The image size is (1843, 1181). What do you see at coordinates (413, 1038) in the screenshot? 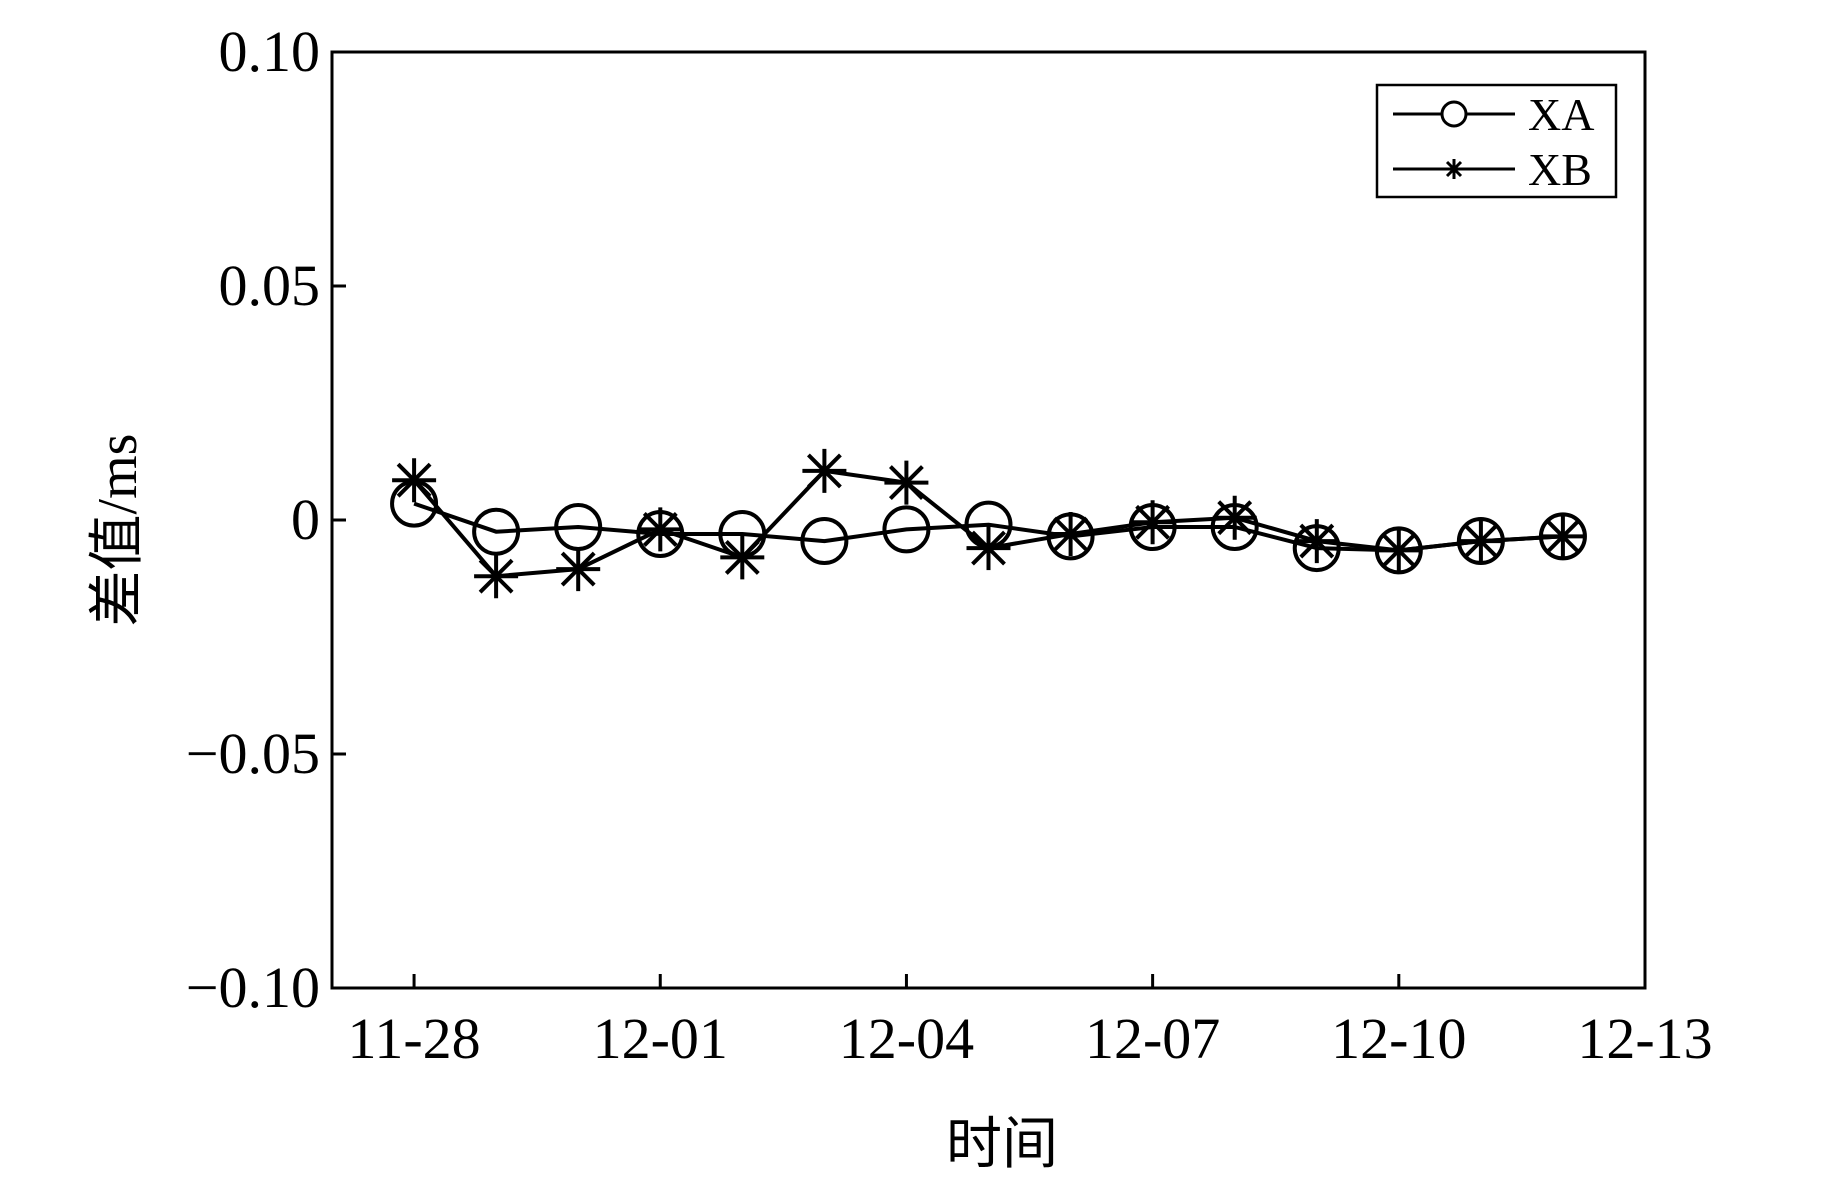
I see `x-tick-label: 11-28` at bounding box center [413, 1038].